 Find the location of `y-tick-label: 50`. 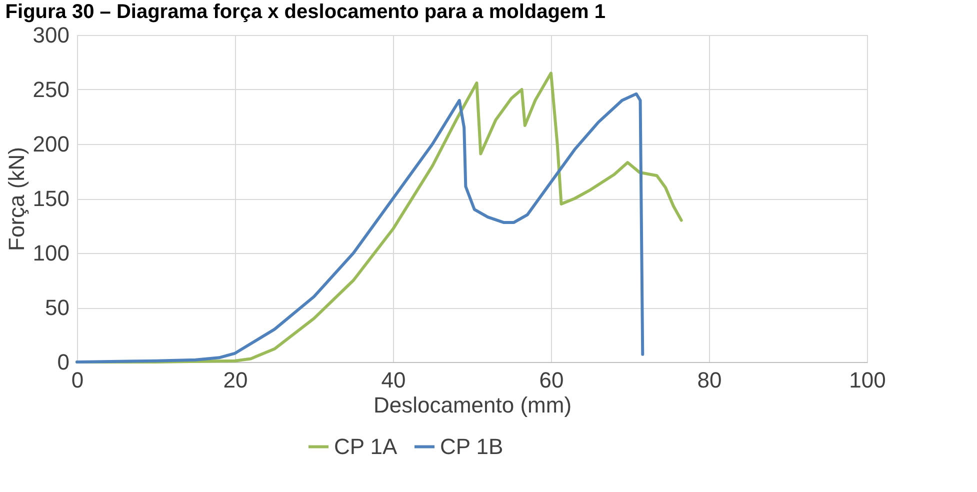

y-tick-label: 50 is located at coordinates (57, 307).